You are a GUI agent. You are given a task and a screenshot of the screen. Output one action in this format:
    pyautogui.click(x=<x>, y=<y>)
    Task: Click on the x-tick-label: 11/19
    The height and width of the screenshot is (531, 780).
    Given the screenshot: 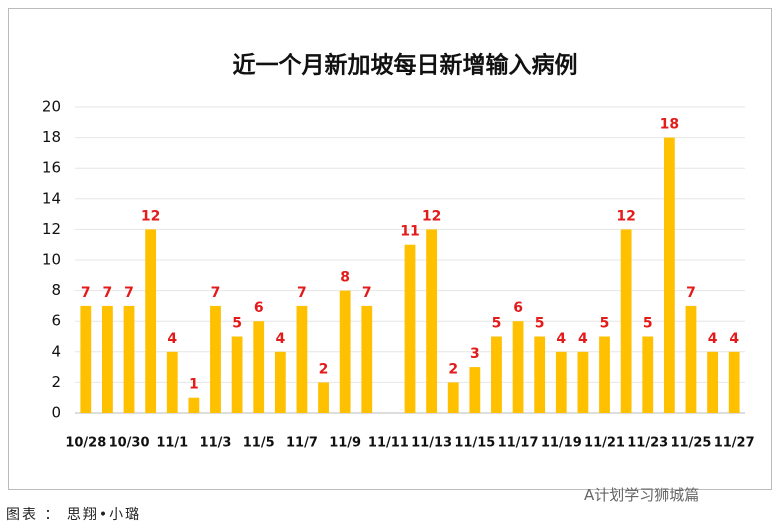 What is the action you would take?
    pyautogui.click(x=561, y=443)
    